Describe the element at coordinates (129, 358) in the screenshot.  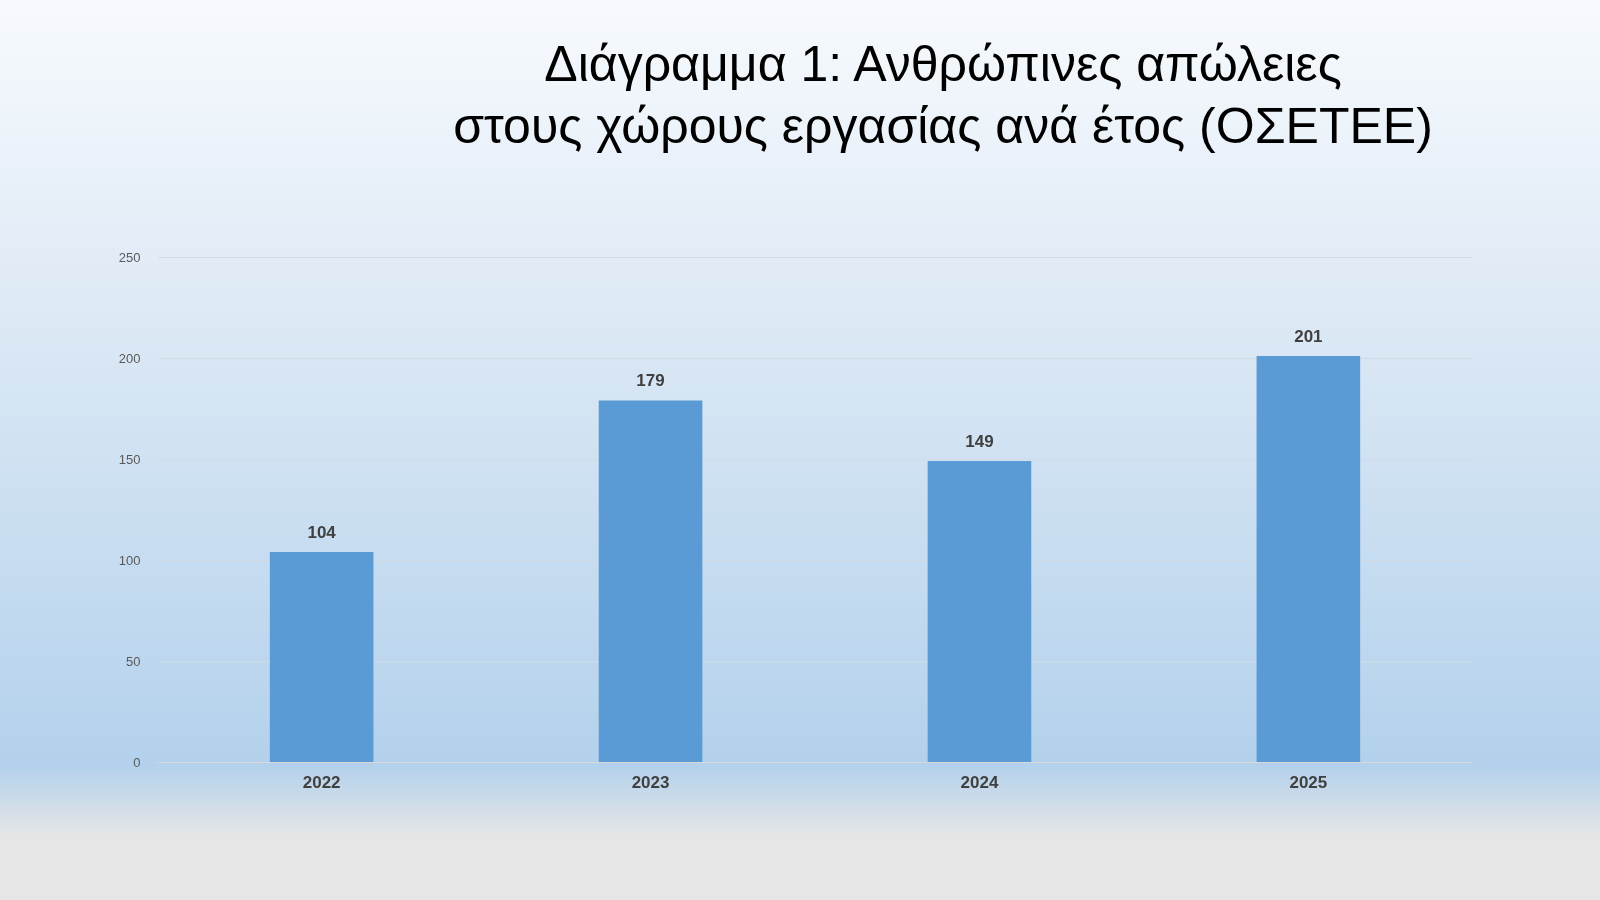
I see `y-tick-label: 200` at that location.